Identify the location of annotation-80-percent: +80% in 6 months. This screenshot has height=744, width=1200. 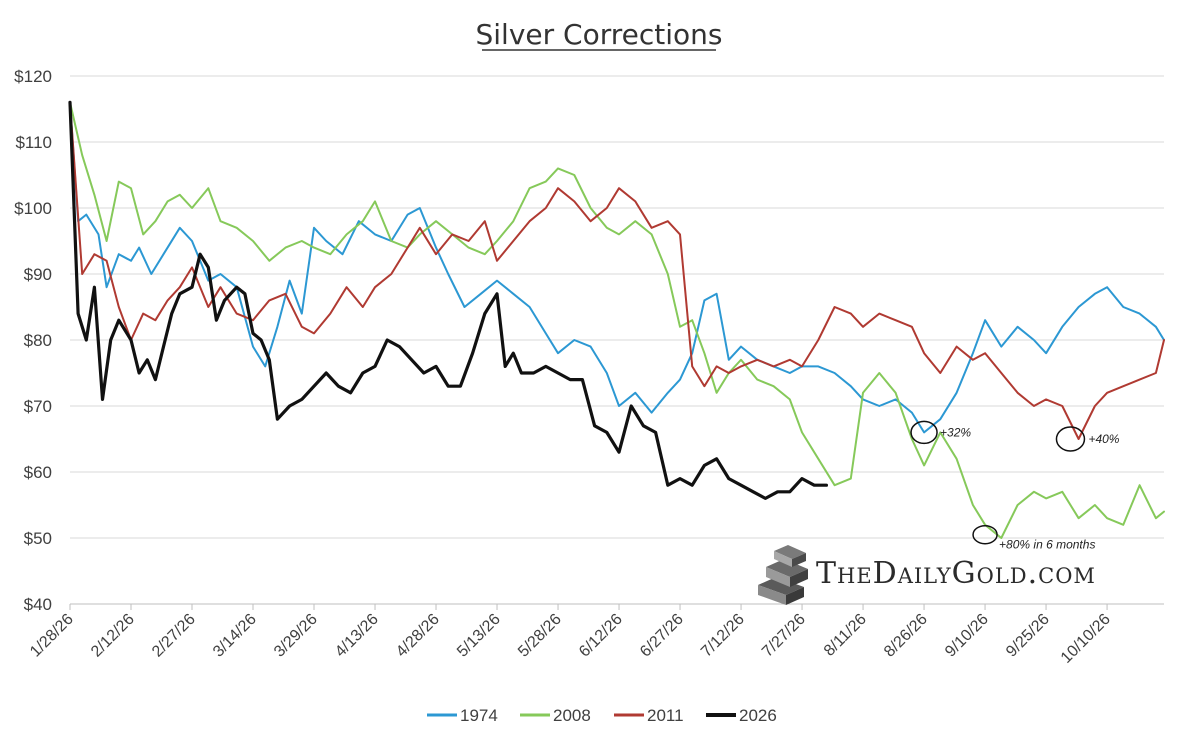
(1047, 545).